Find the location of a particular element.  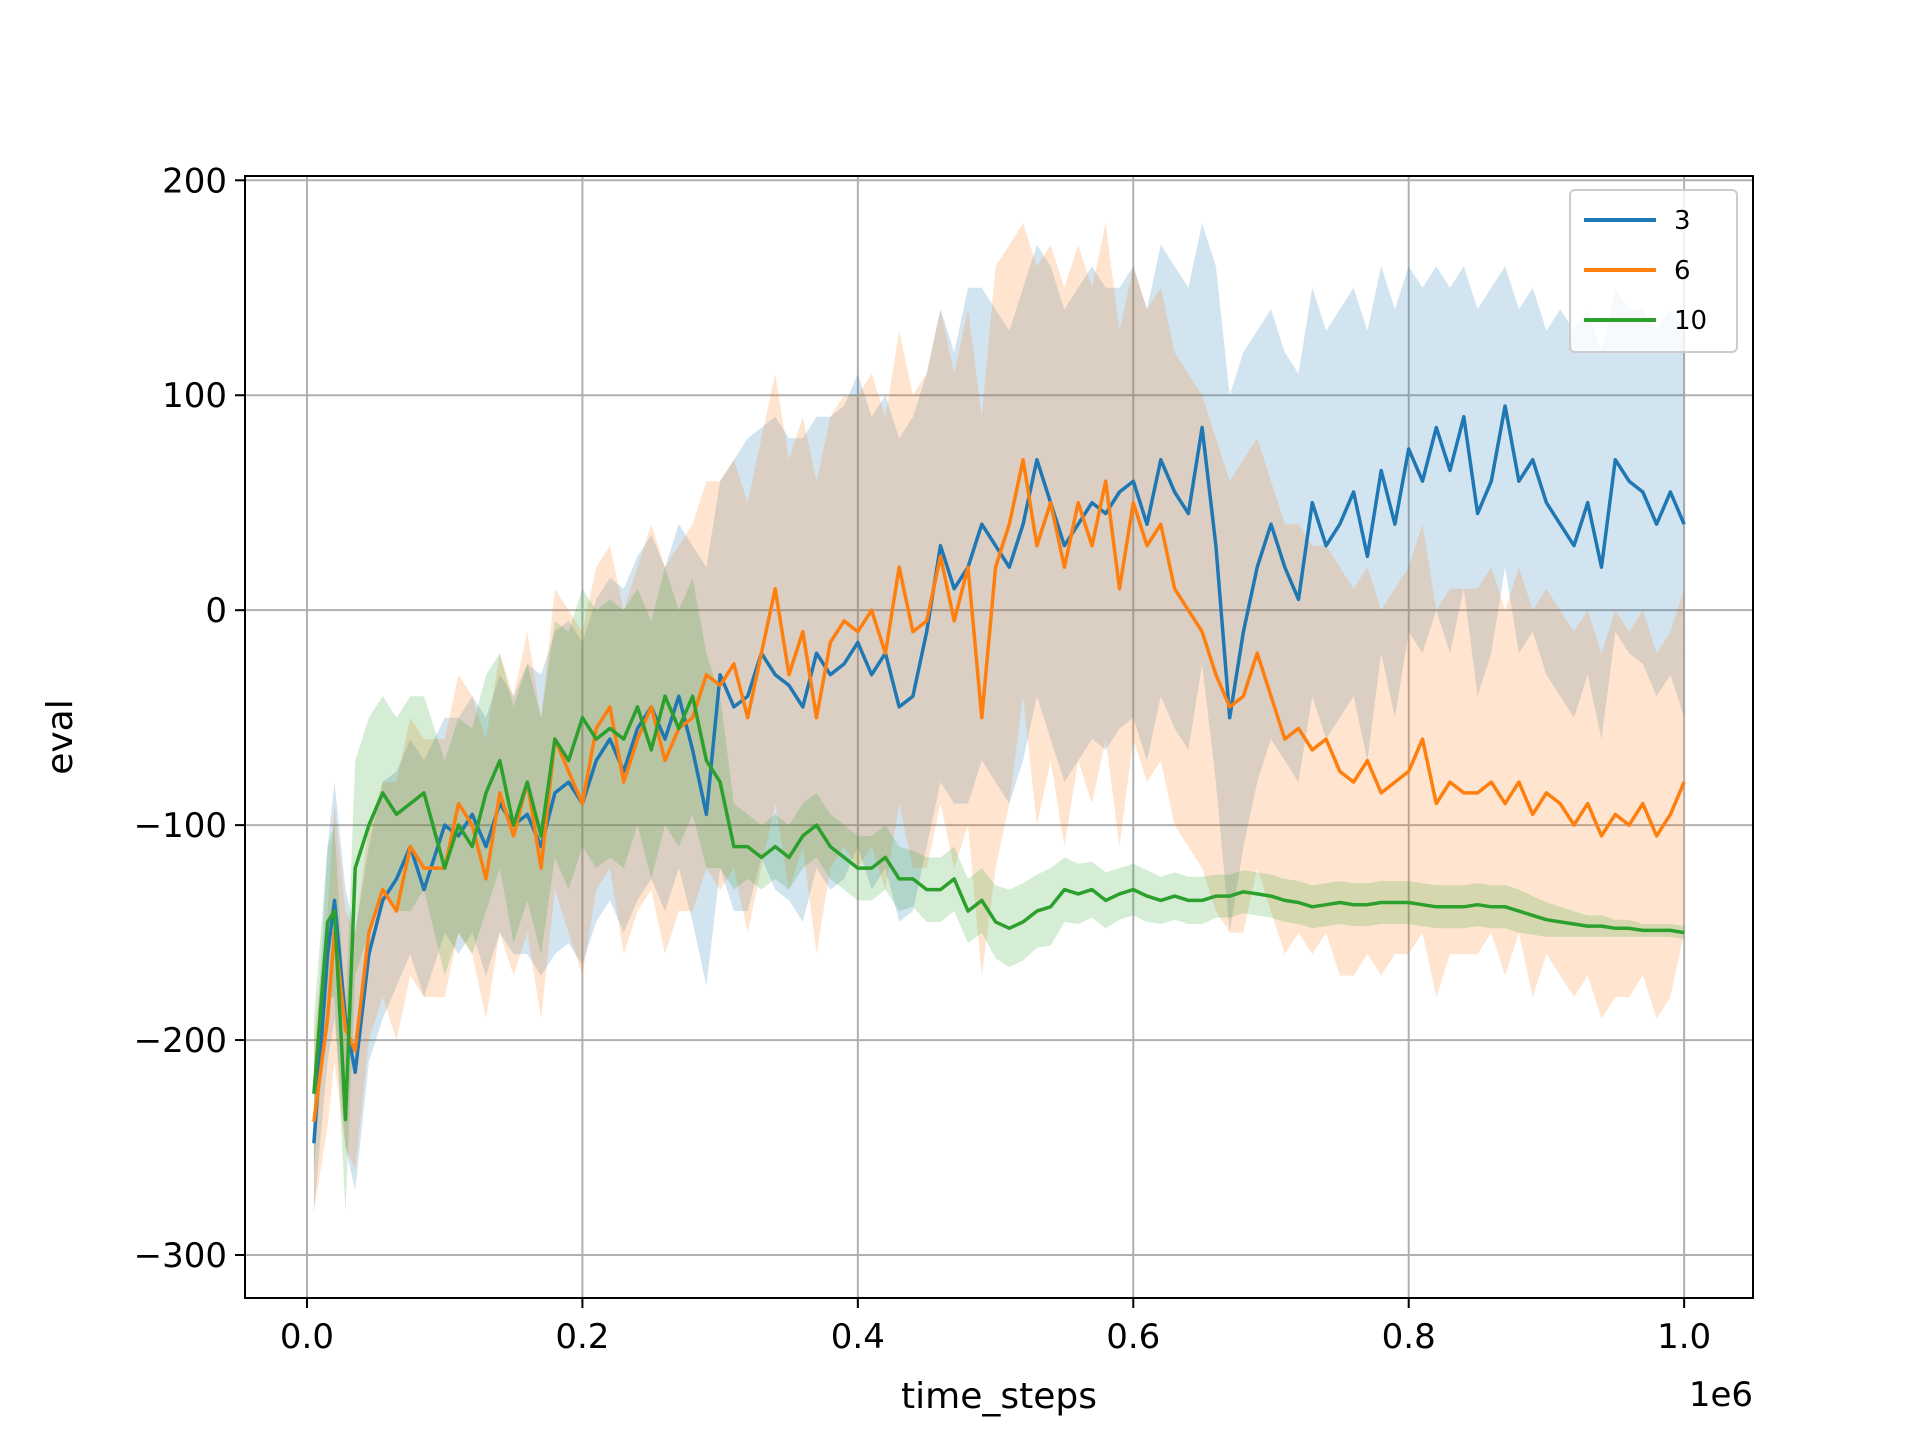

y-tick-label: −100 is located at coordinates (180, 826).